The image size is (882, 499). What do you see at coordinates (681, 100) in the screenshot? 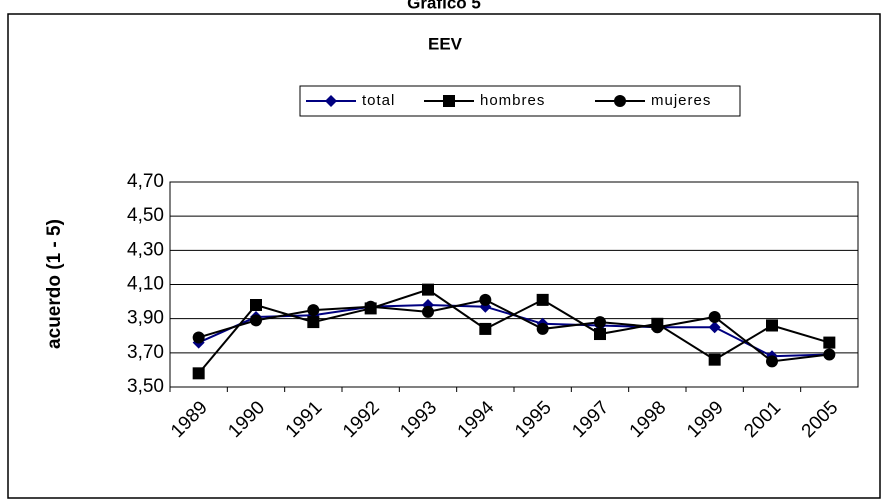
I see `legend-label: mujeres` at bounding box center [681, 100].